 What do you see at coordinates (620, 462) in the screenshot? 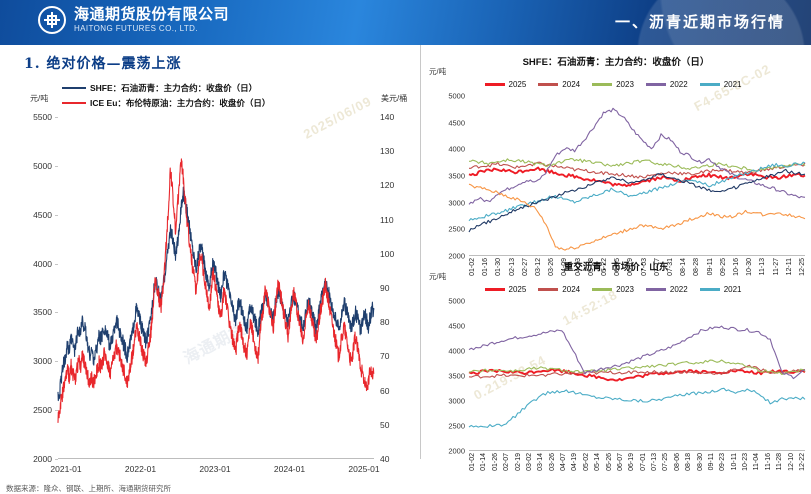
I see `x-tick: 06-07` at bounding box center [620, 462].